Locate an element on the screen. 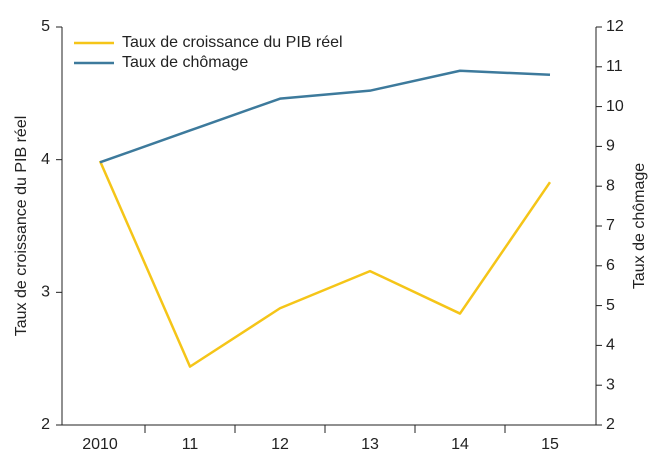  legend-label: Taux de croissance du PIB réel is located at coordinates (232, 42).